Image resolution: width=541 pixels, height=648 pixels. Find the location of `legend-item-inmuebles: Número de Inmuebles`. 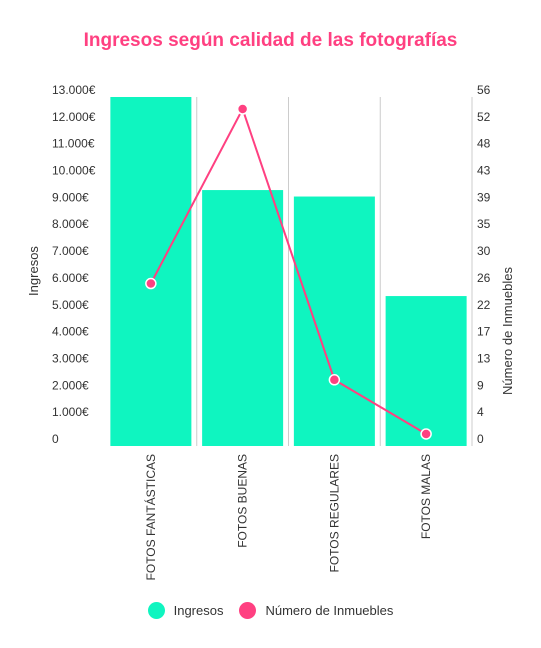

legend-item-inmuebles: Número de Inmuebles is located at coordinates (316, 610).